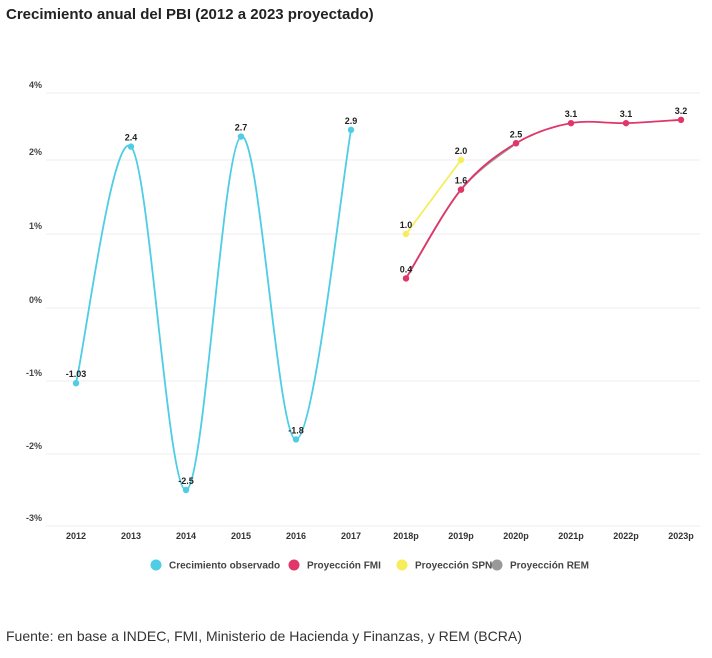 The width and height of the screenshot is (712, 658). I want to click on data-label: 3.2, so click(681, 111).